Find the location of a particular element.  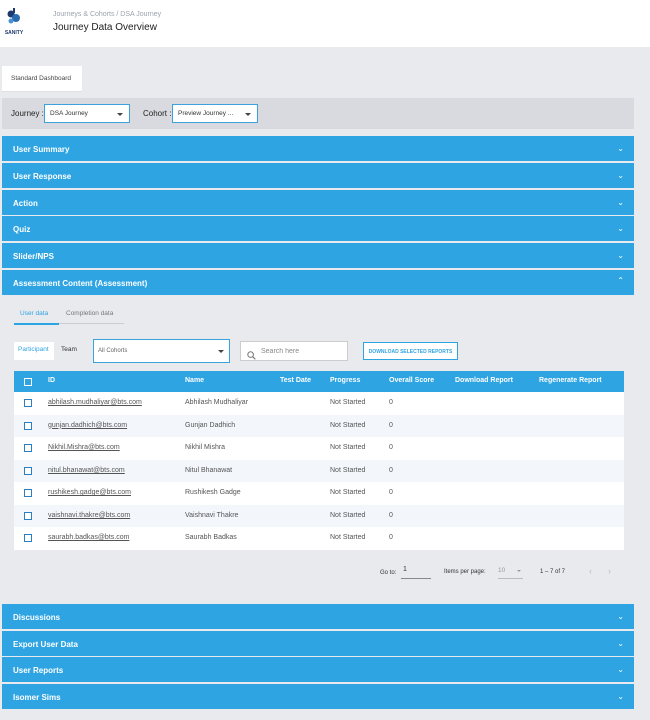

section-quiz: Quiz ⌄ is located at coordinates (318, 228).